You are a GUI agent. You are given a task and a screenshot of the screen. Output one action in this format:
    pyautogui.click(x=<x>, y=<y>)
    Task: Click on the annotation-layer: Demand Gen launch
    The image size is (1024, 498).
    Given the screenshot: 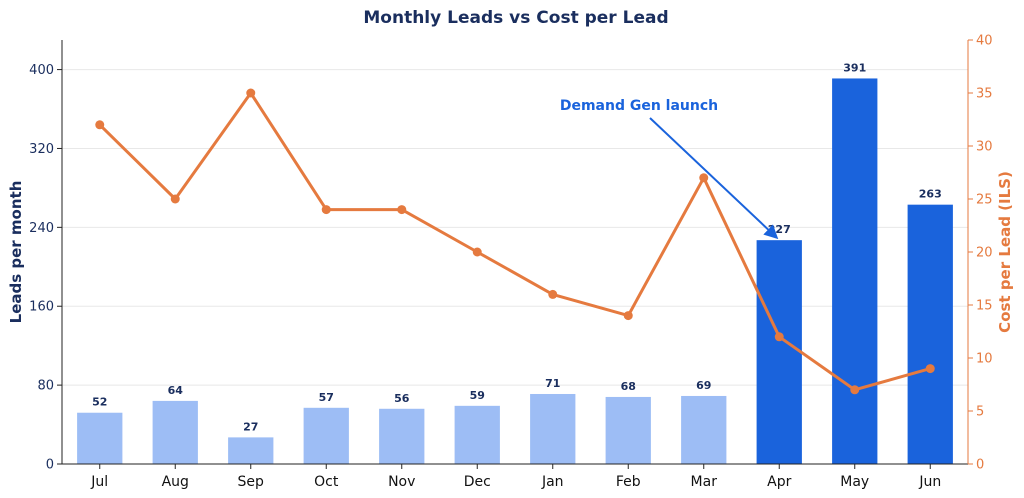 What is the action you would take?
    pyautogui.click(x=669, y=169)
    